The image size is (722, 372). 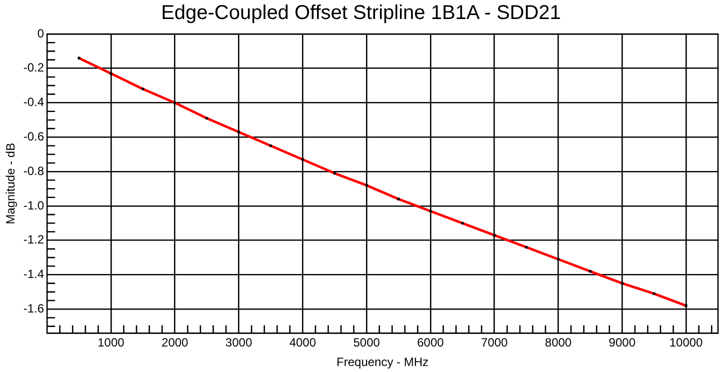 I want to click on y-tick-label: -1.0, so click(x=33, y=205).